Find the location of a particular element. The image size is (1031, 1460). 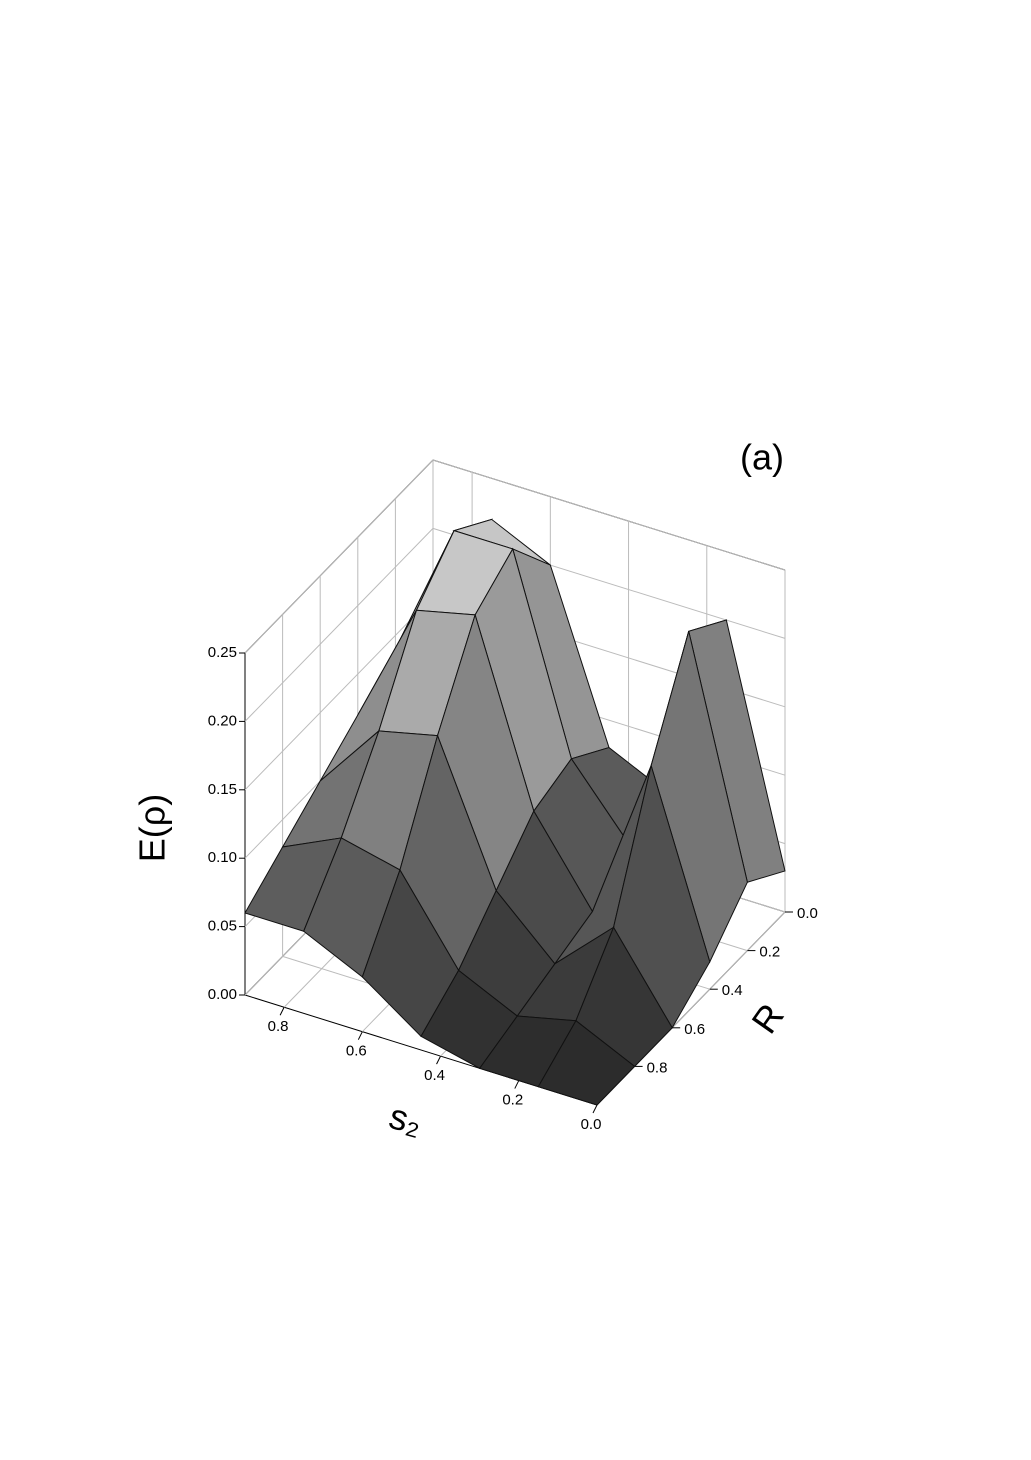

z-tick-label: 0.20 is located at coordinates (222, 720).